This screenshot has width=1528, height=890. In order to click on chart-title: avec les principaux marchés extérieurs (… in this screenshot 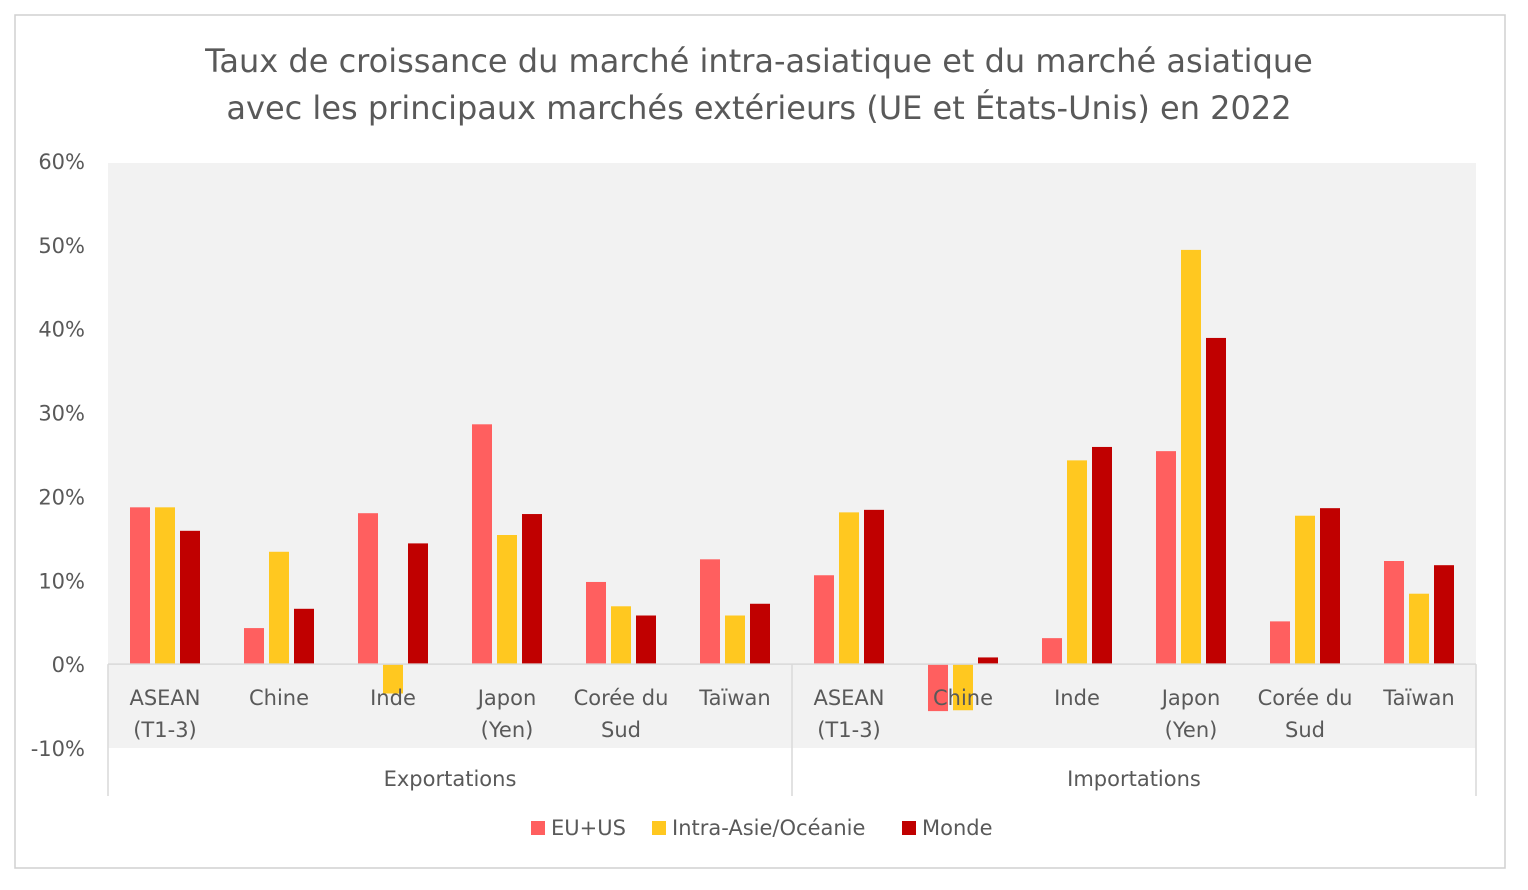, I will do `click(758, 108)`.